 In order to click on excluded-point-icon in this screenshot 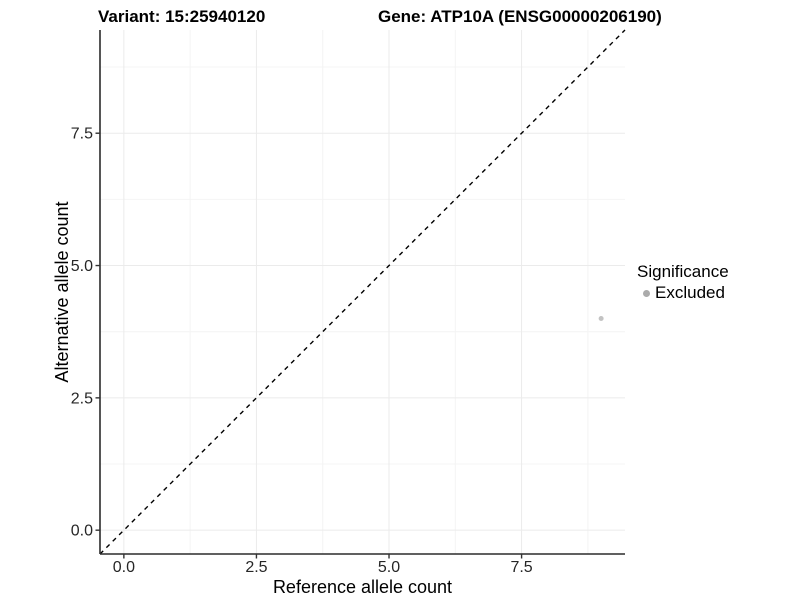, I will do `click(646, 293)`.